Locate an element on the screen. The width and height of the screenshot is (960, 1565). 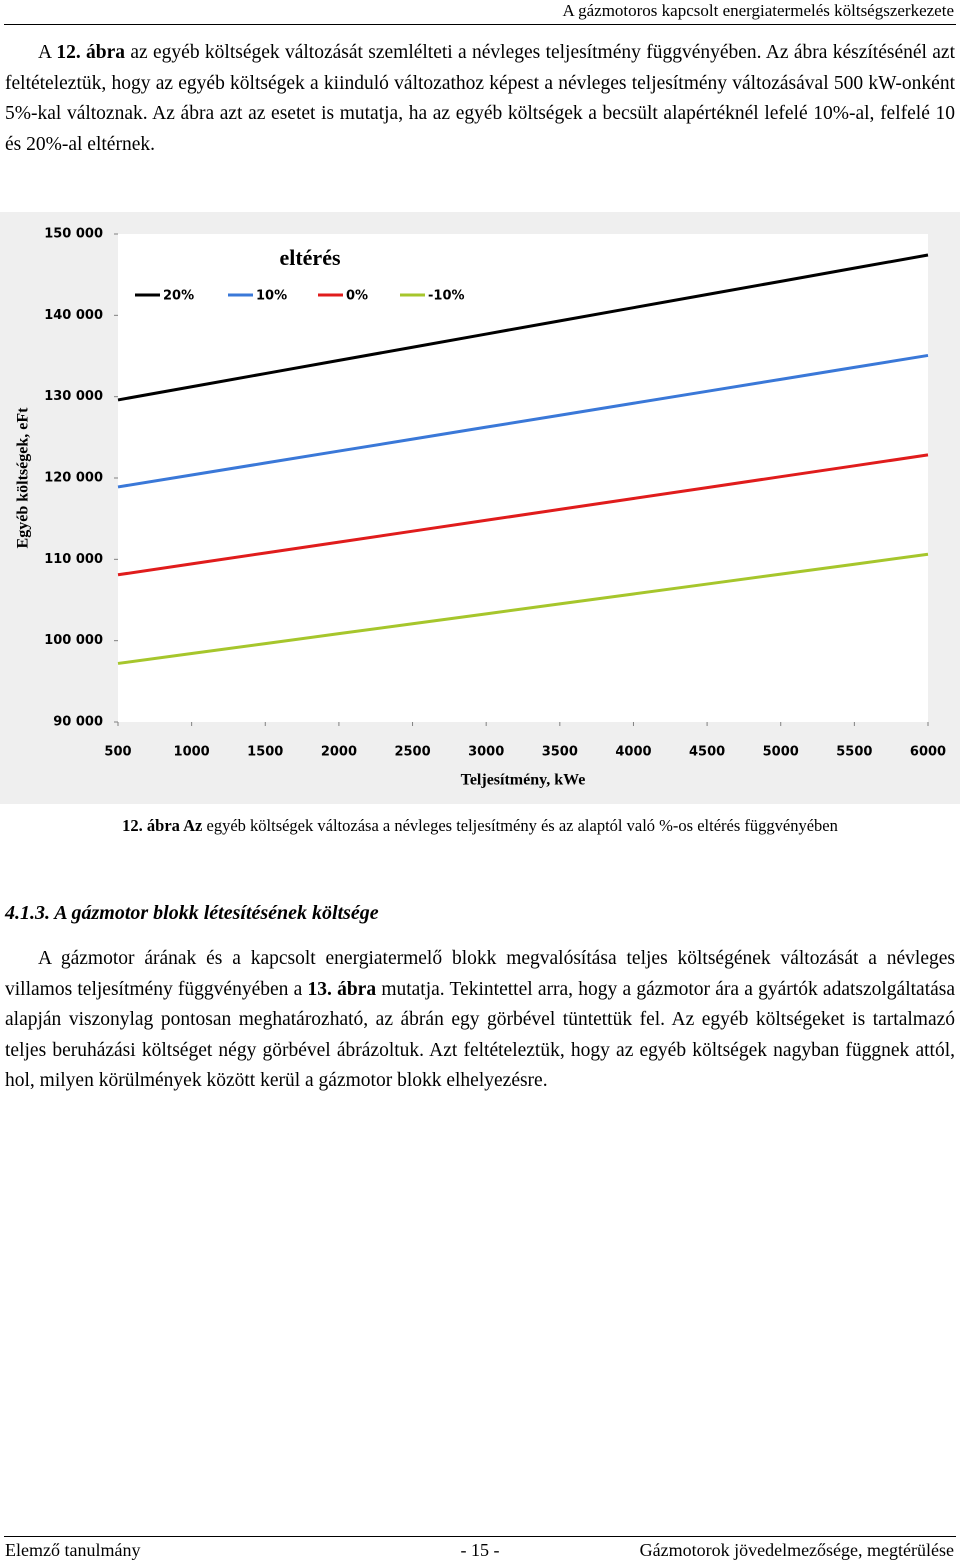
footer-rule is located at coordinates (480, 1536).